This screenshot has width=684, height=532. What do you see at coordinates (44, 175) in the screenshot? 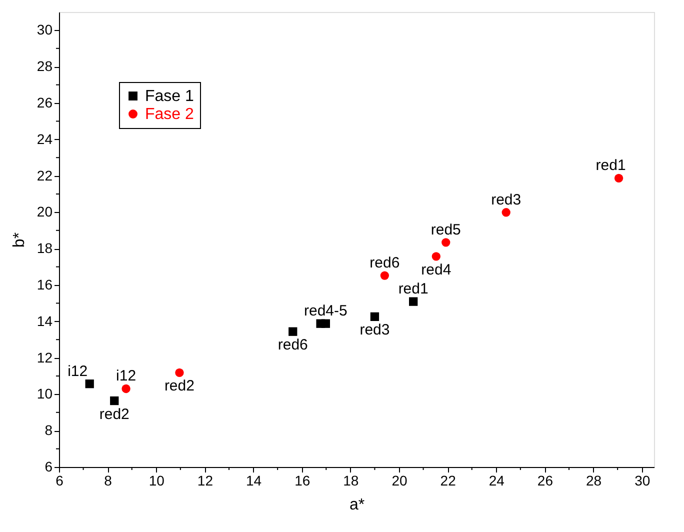
I see `y-tick-label: 22` at bounding box center [44, 175].